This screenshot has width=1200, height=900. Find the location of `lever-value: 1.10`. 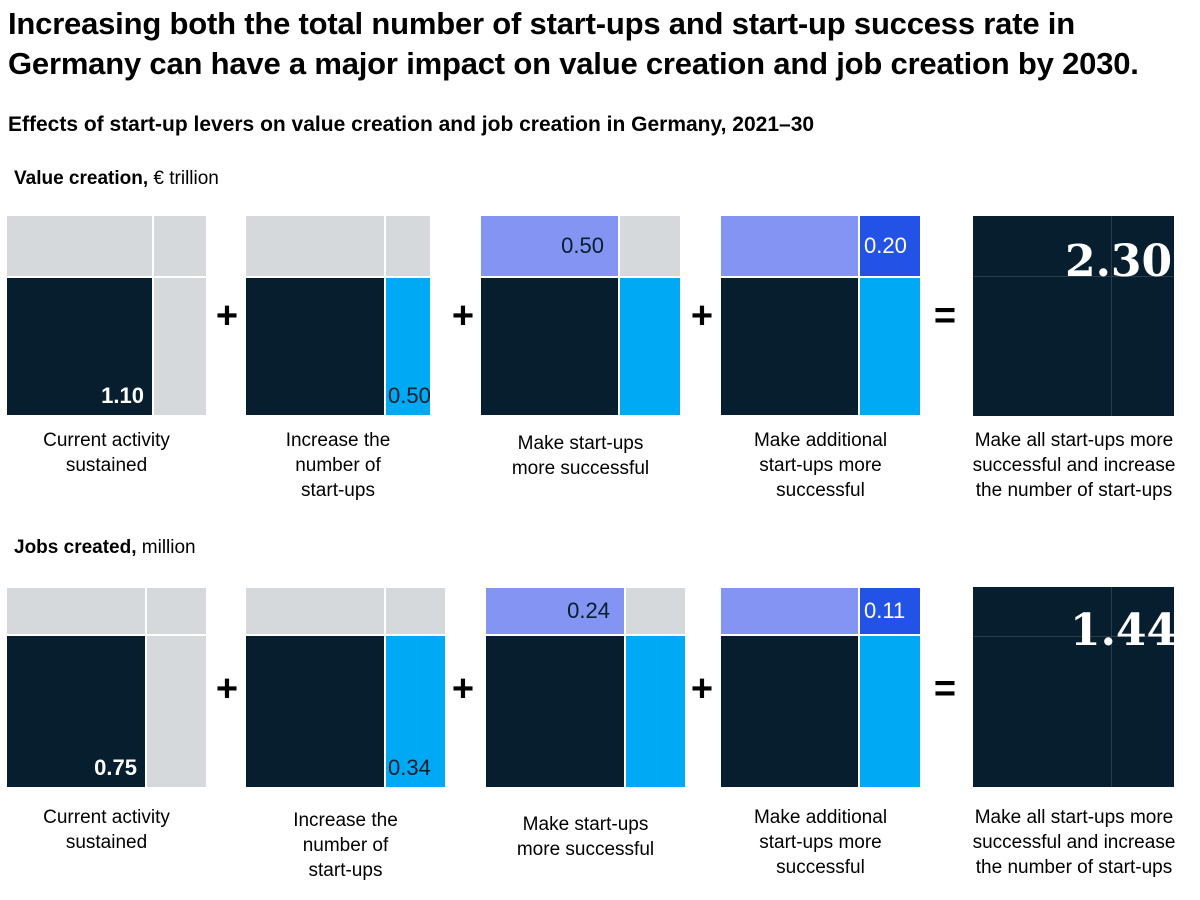

lever-value: 1.10 is located at coordinates (122, 395).